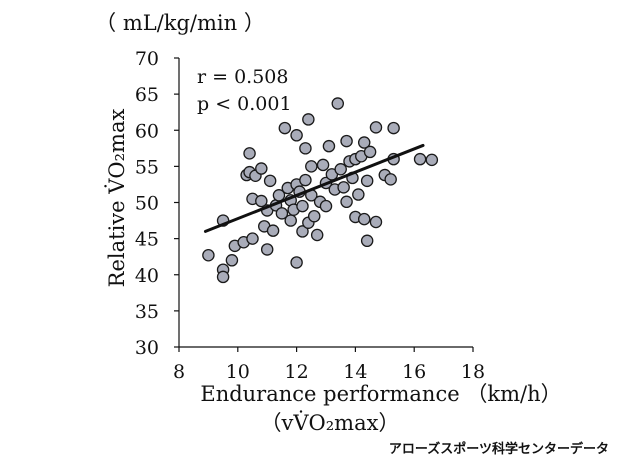 The height and width of the screenshot is (464, 636). Describe the element at coordinates (147, 348) in the screenshot. I see `y-tick-label: 30` at that location.